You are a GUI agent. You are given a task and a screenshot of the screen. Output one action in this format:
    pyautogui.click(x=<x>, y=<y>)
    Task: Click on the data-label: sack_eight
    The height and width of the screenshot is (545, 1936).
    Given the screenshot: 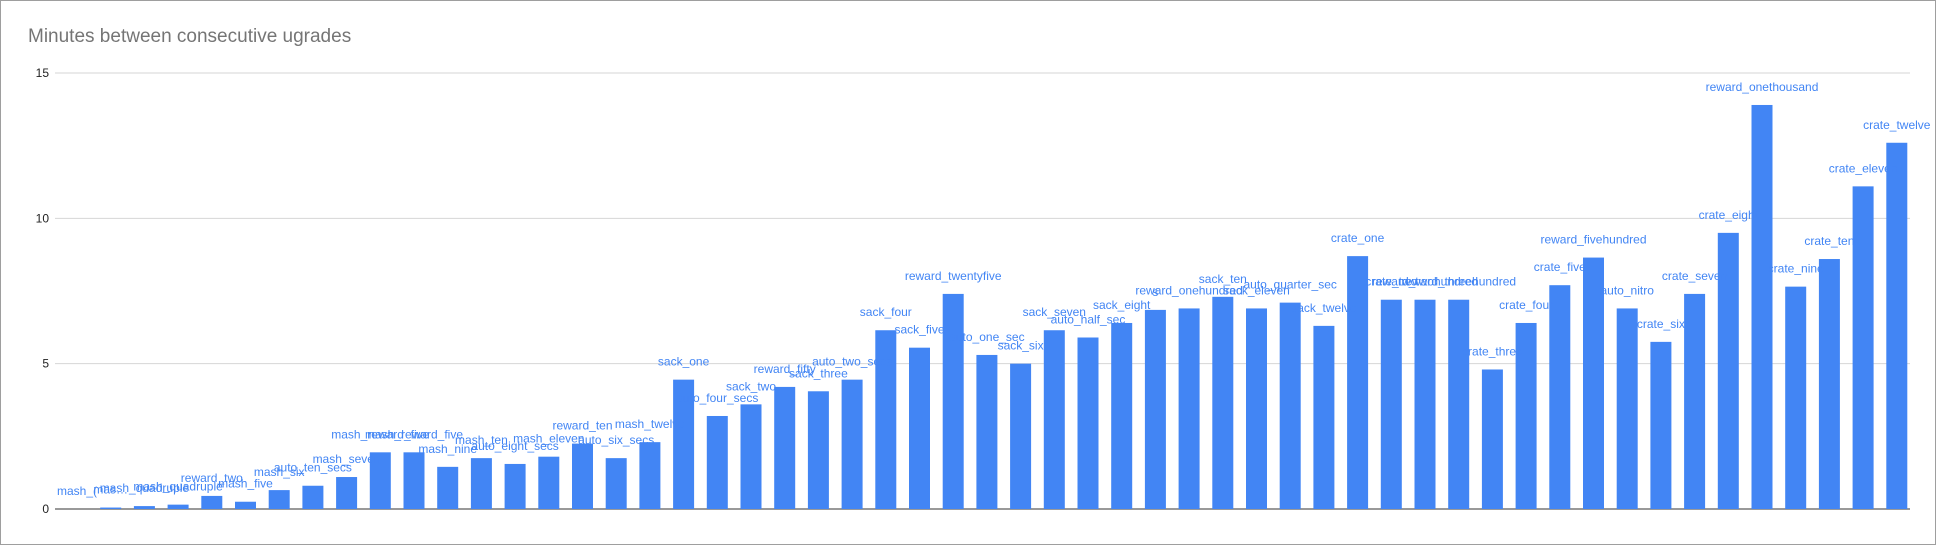 What is the action you would take?
    pyautogui.click(x=1122, y=305)
    